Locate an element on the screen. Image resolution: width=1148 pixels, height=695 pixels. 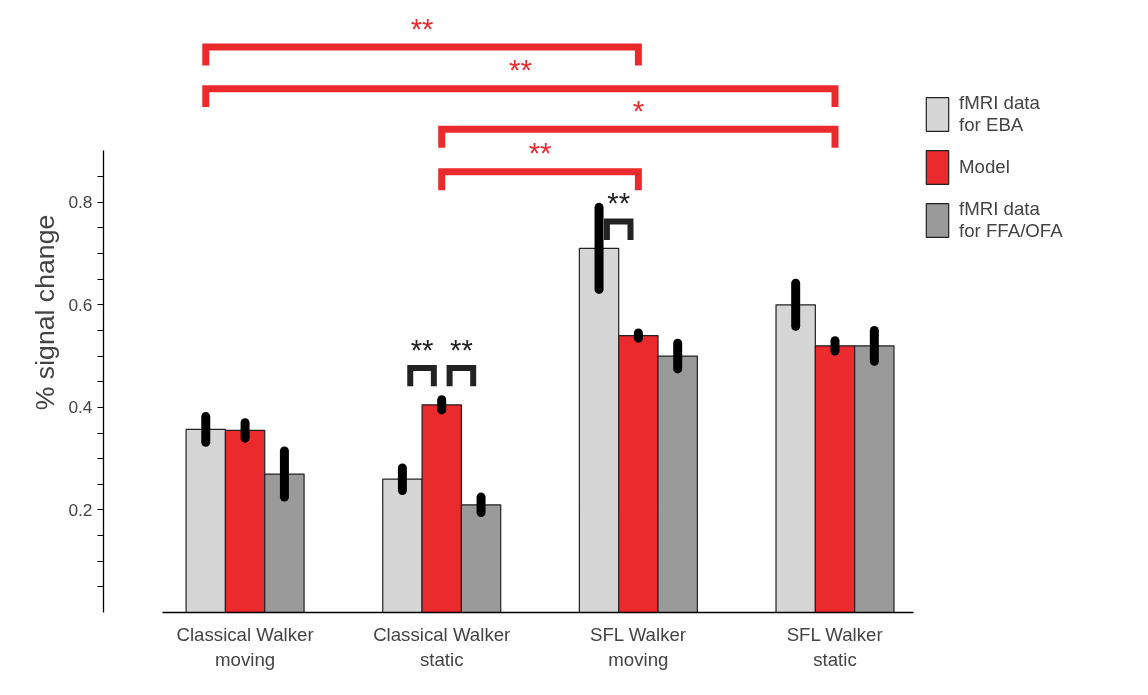
y-tick-label: 0.4 is located at coordinates (80, 407).